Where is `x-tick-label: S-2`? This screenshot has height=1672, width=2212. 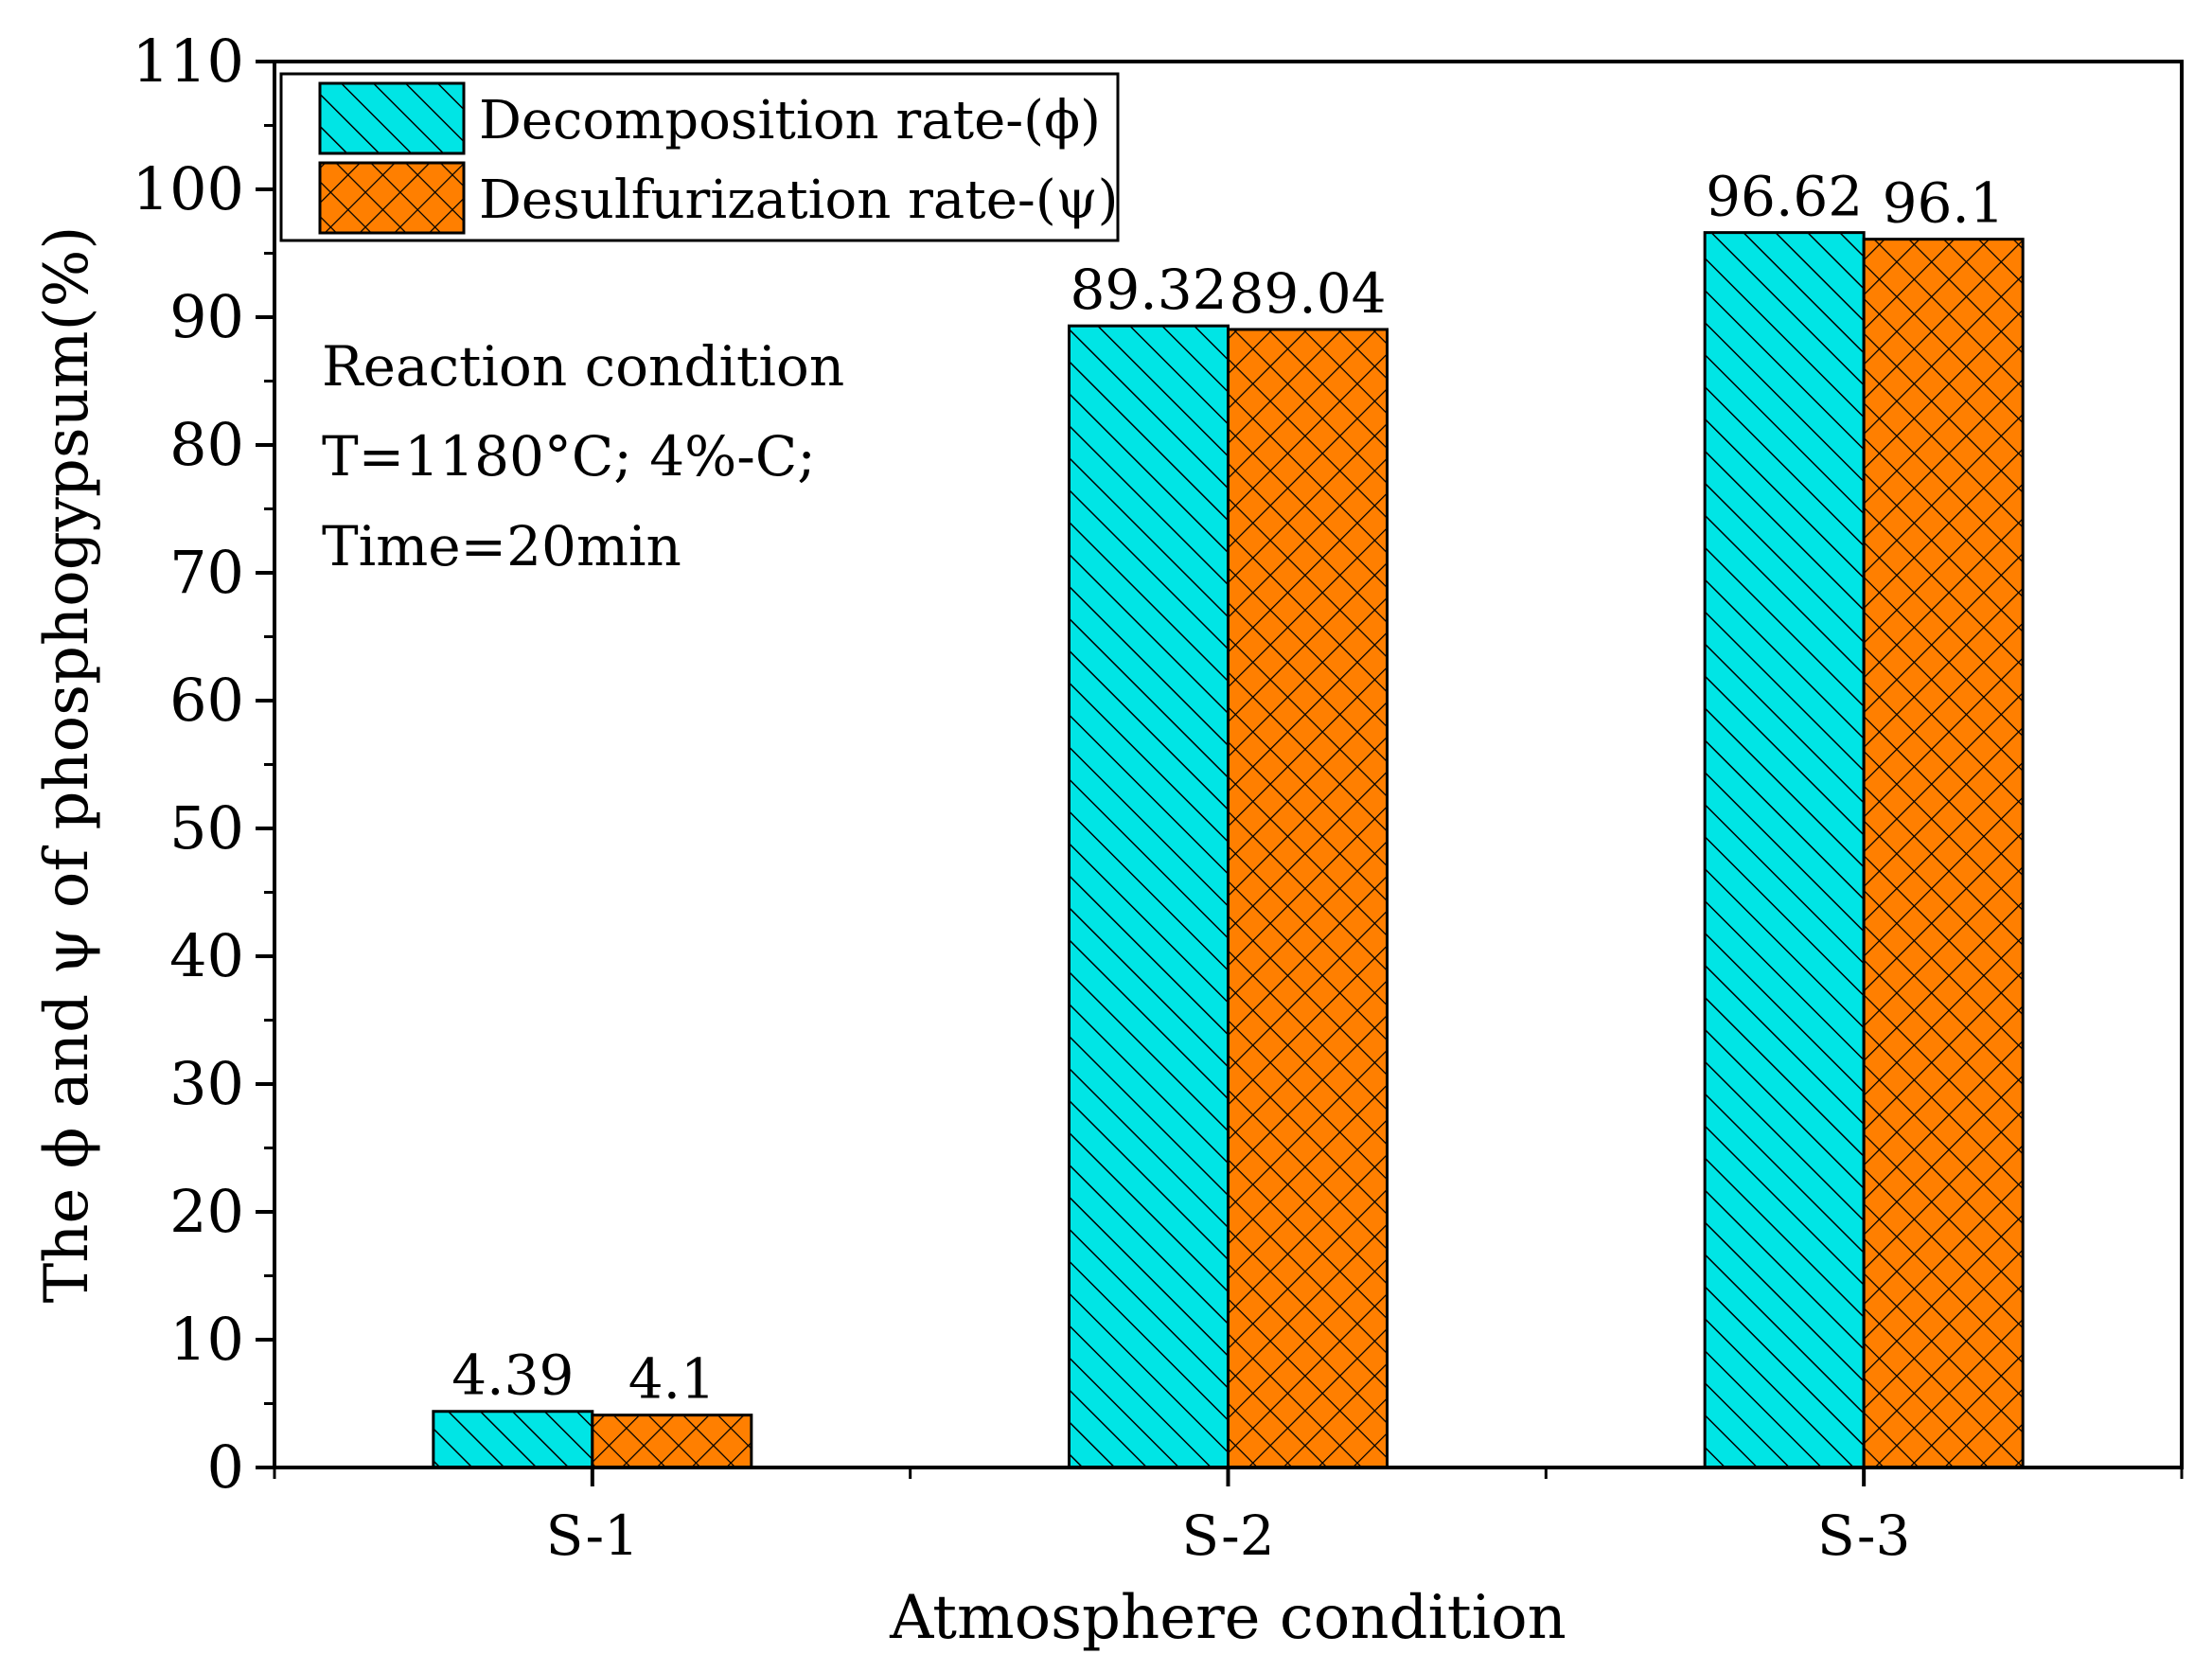 x-tick-label: S-2 is located at coordinates (1227, 1536).